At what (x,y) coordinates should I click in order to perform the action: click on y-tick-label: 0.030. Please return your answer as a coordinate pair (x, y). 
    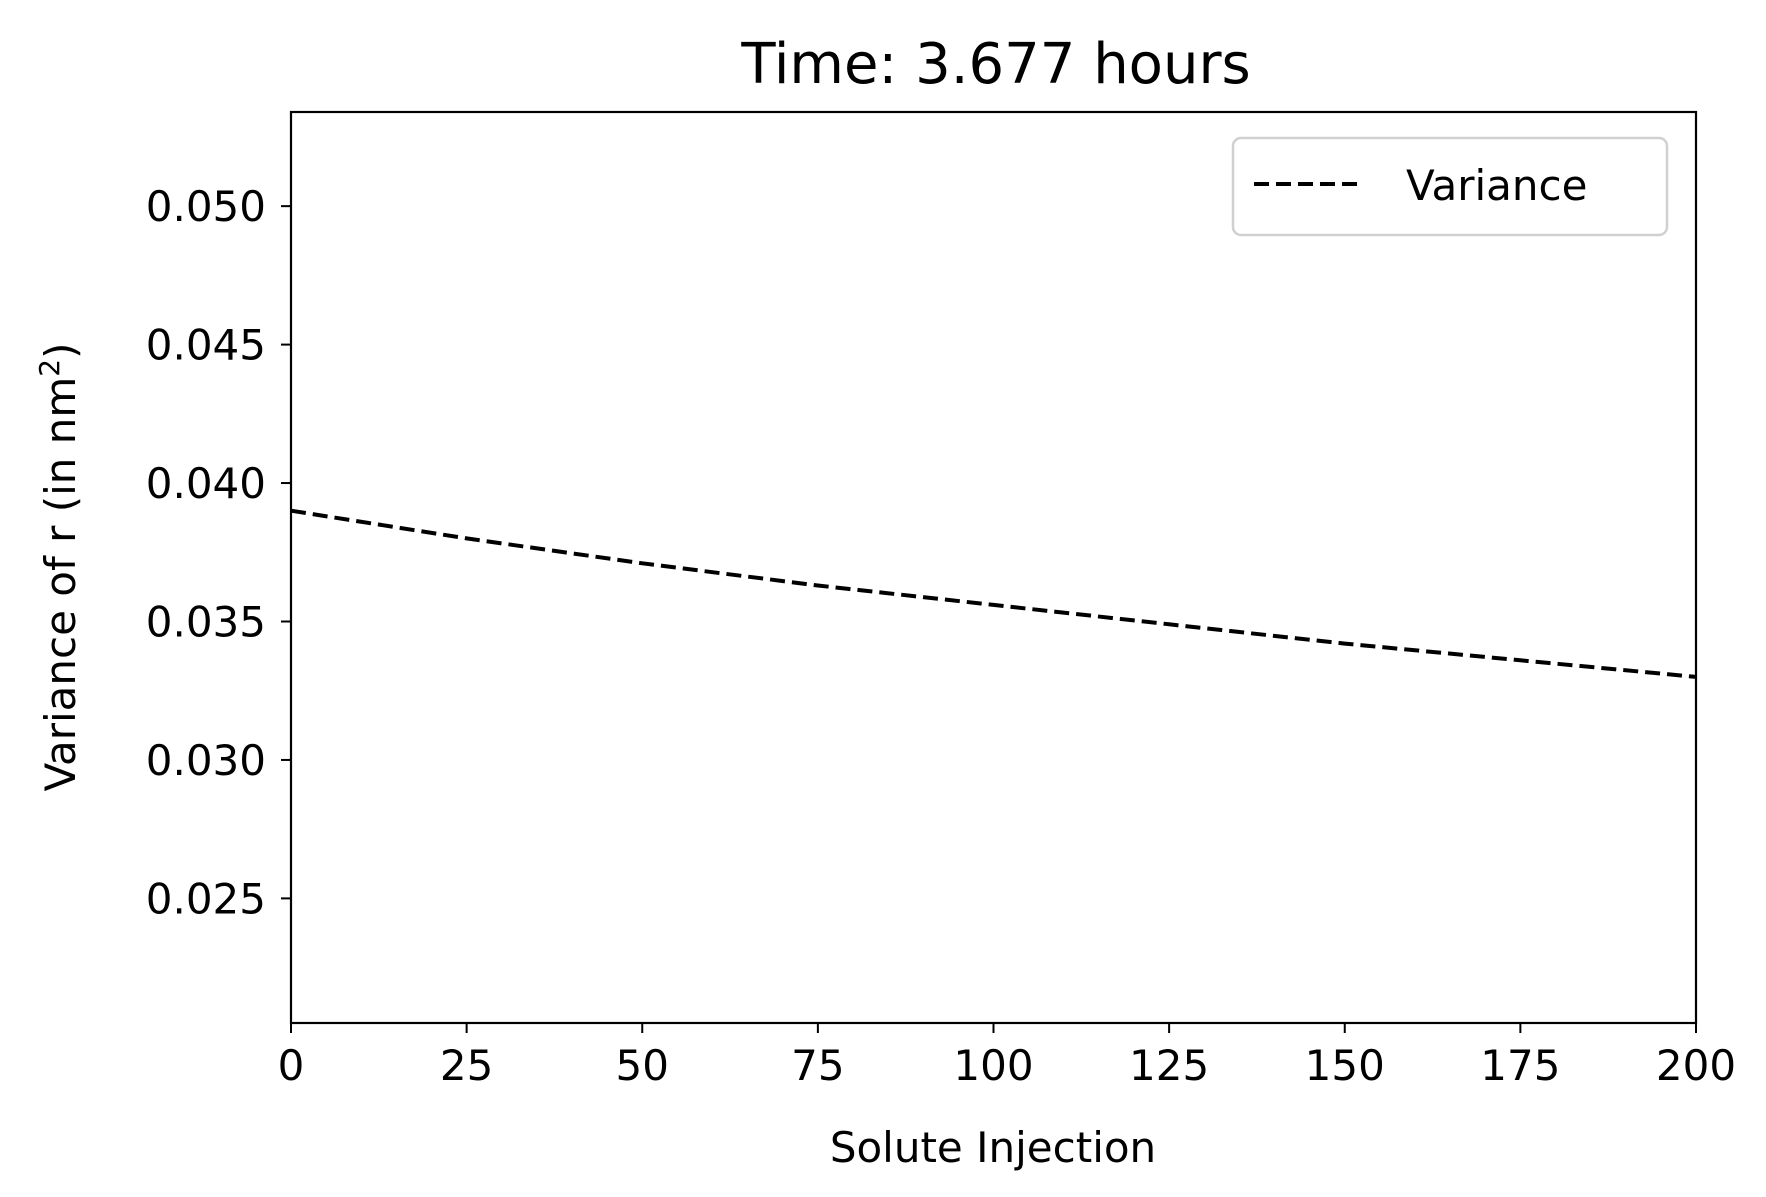
    Looking at the image, I should click on (206, 760).